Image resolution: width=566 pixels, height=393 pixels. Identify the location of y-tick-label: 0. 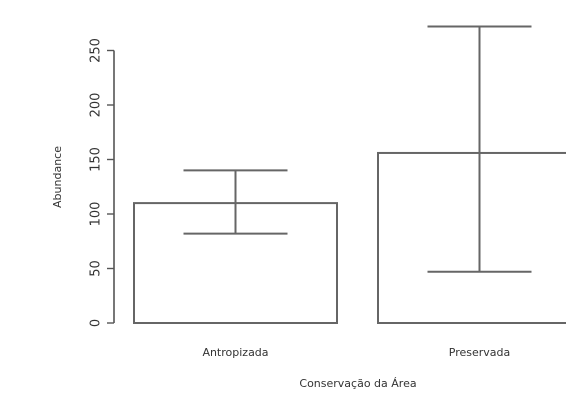
(96, 323).